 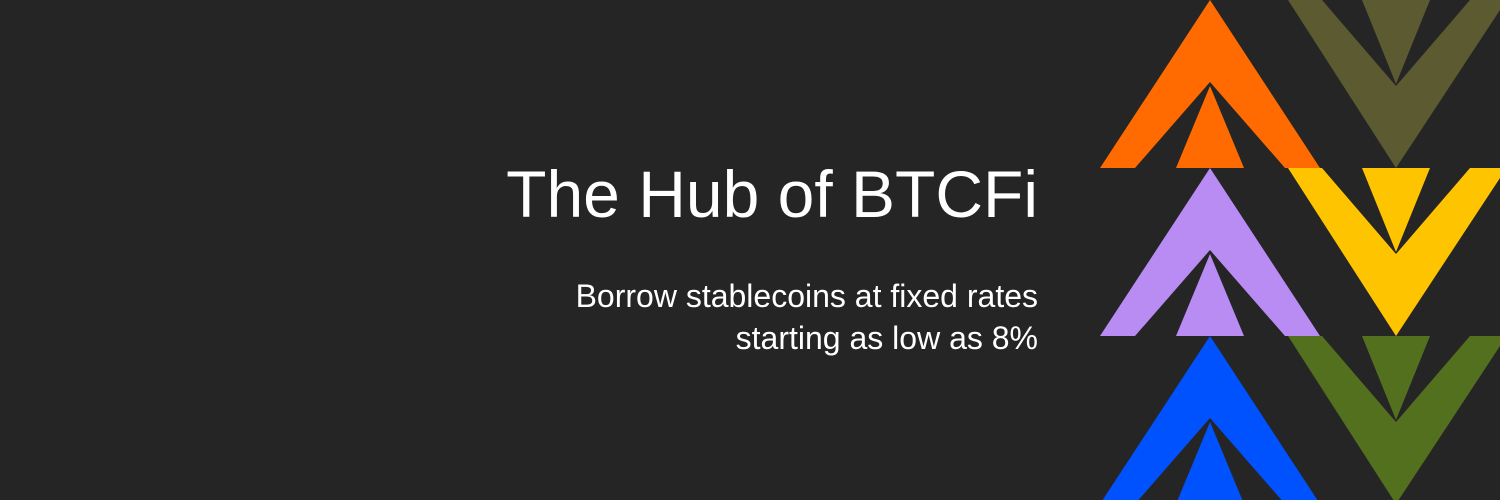 I want to click on green-down-chevron-icon, so click(x=1394, y=418).